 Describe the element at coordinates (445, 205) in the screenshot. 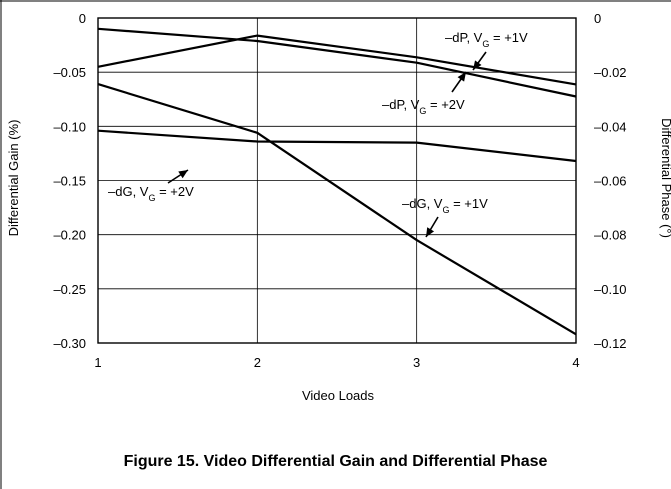

I see `series-label-dg-1v: –dG, VG = +1V` at that location.